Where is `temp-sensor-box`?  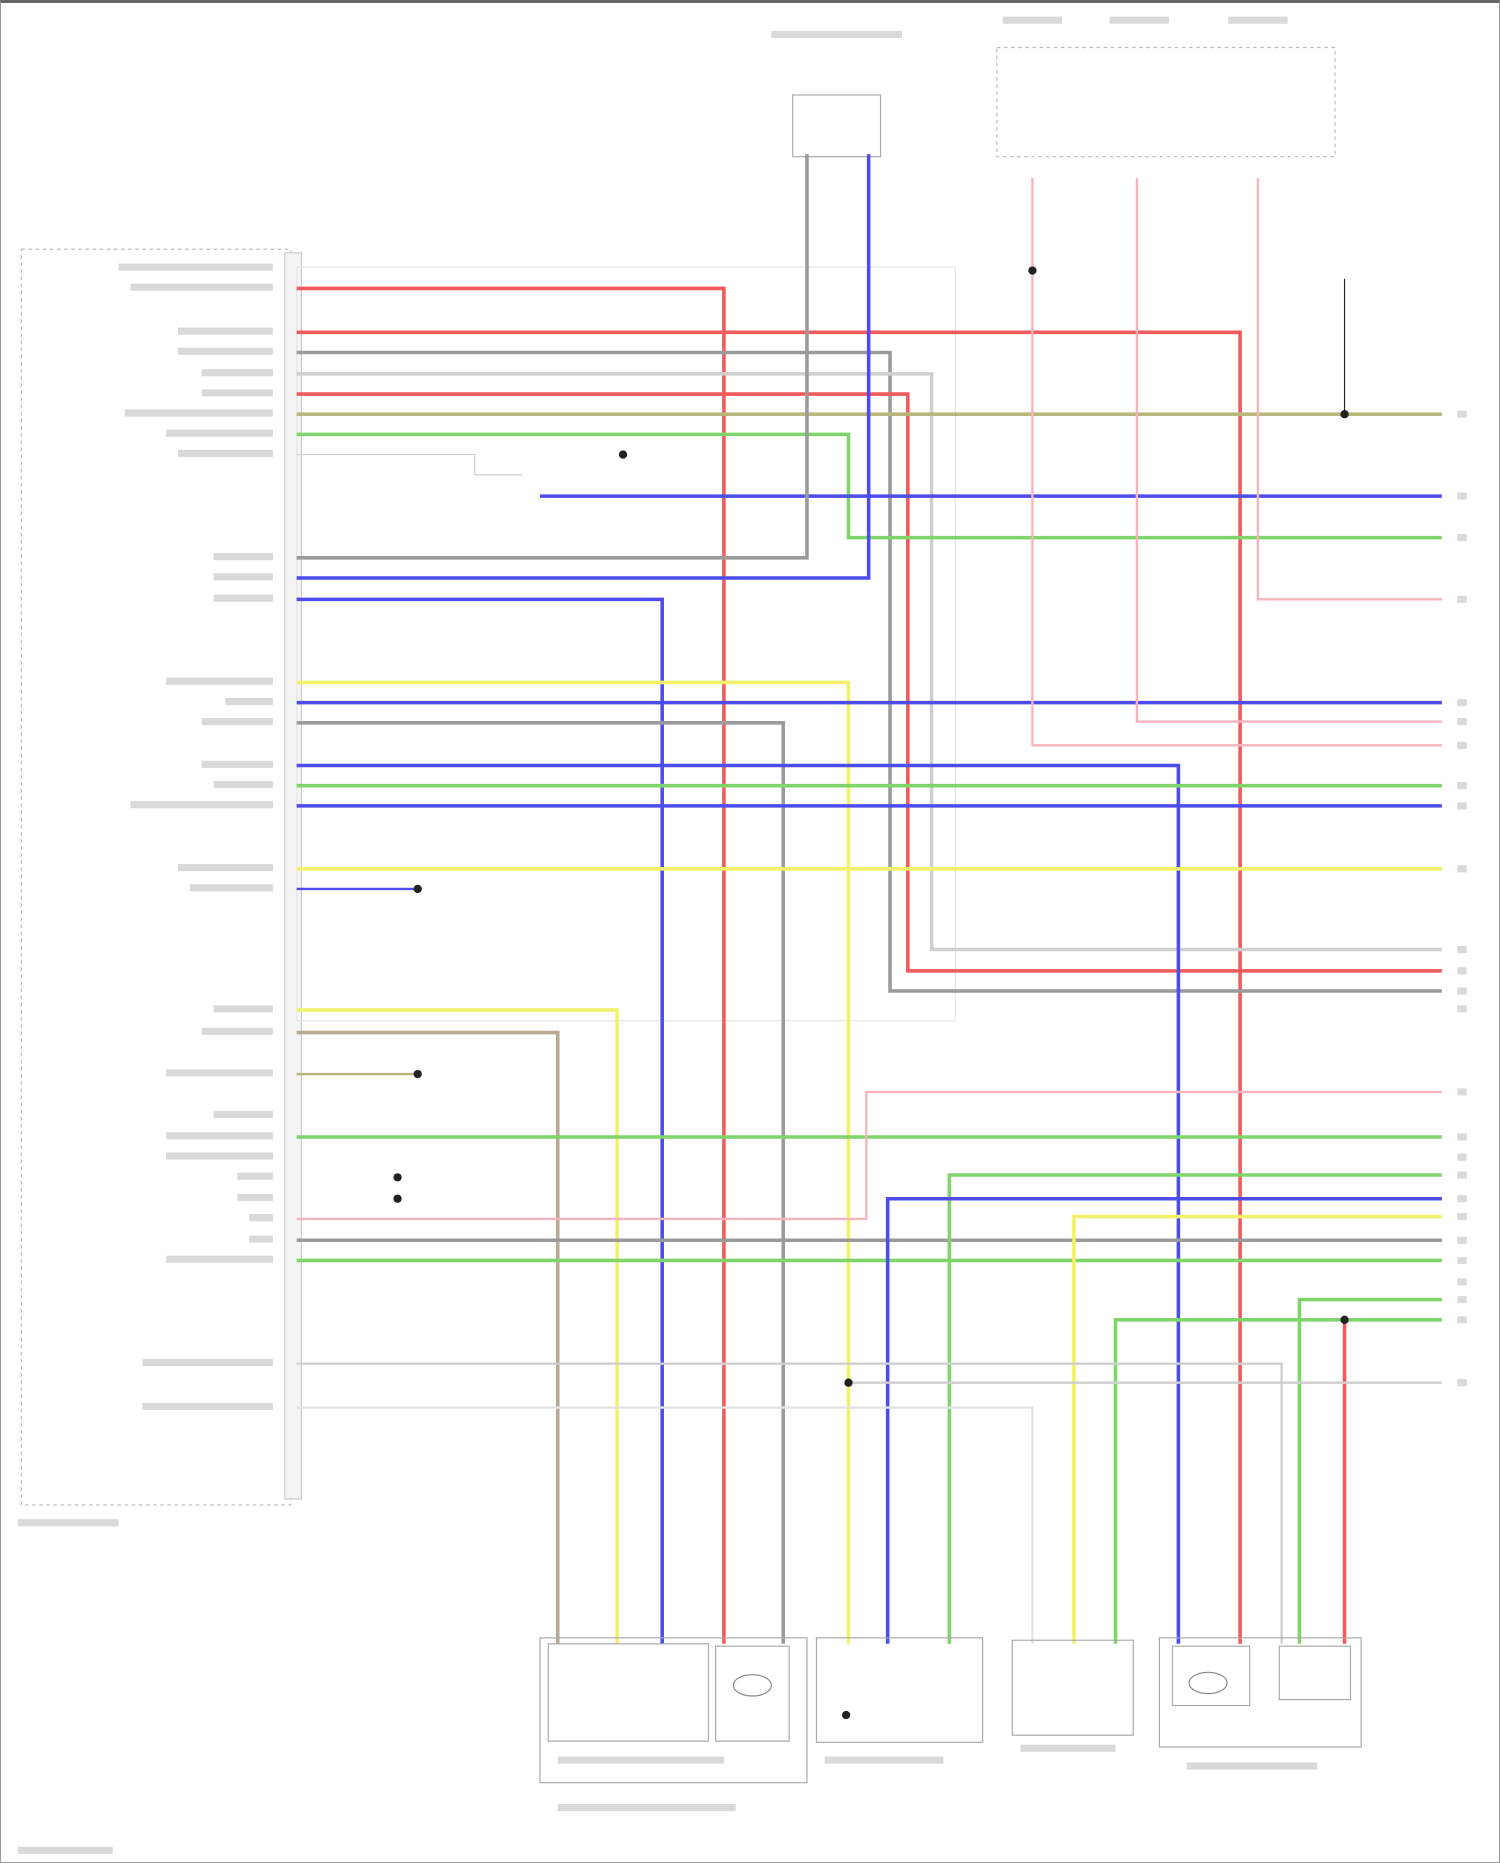
temp-sensor-box is located at coordinates (837, 126).